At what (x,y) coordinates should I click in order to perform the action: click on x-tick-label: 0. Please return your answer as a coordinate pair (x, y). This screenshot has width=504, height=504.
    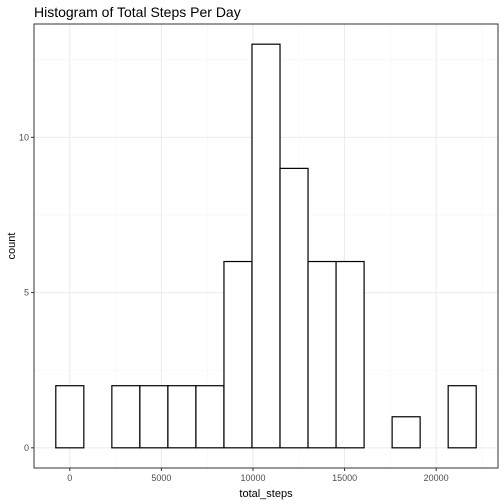
    Looking at the image, I should click on (69, 478).